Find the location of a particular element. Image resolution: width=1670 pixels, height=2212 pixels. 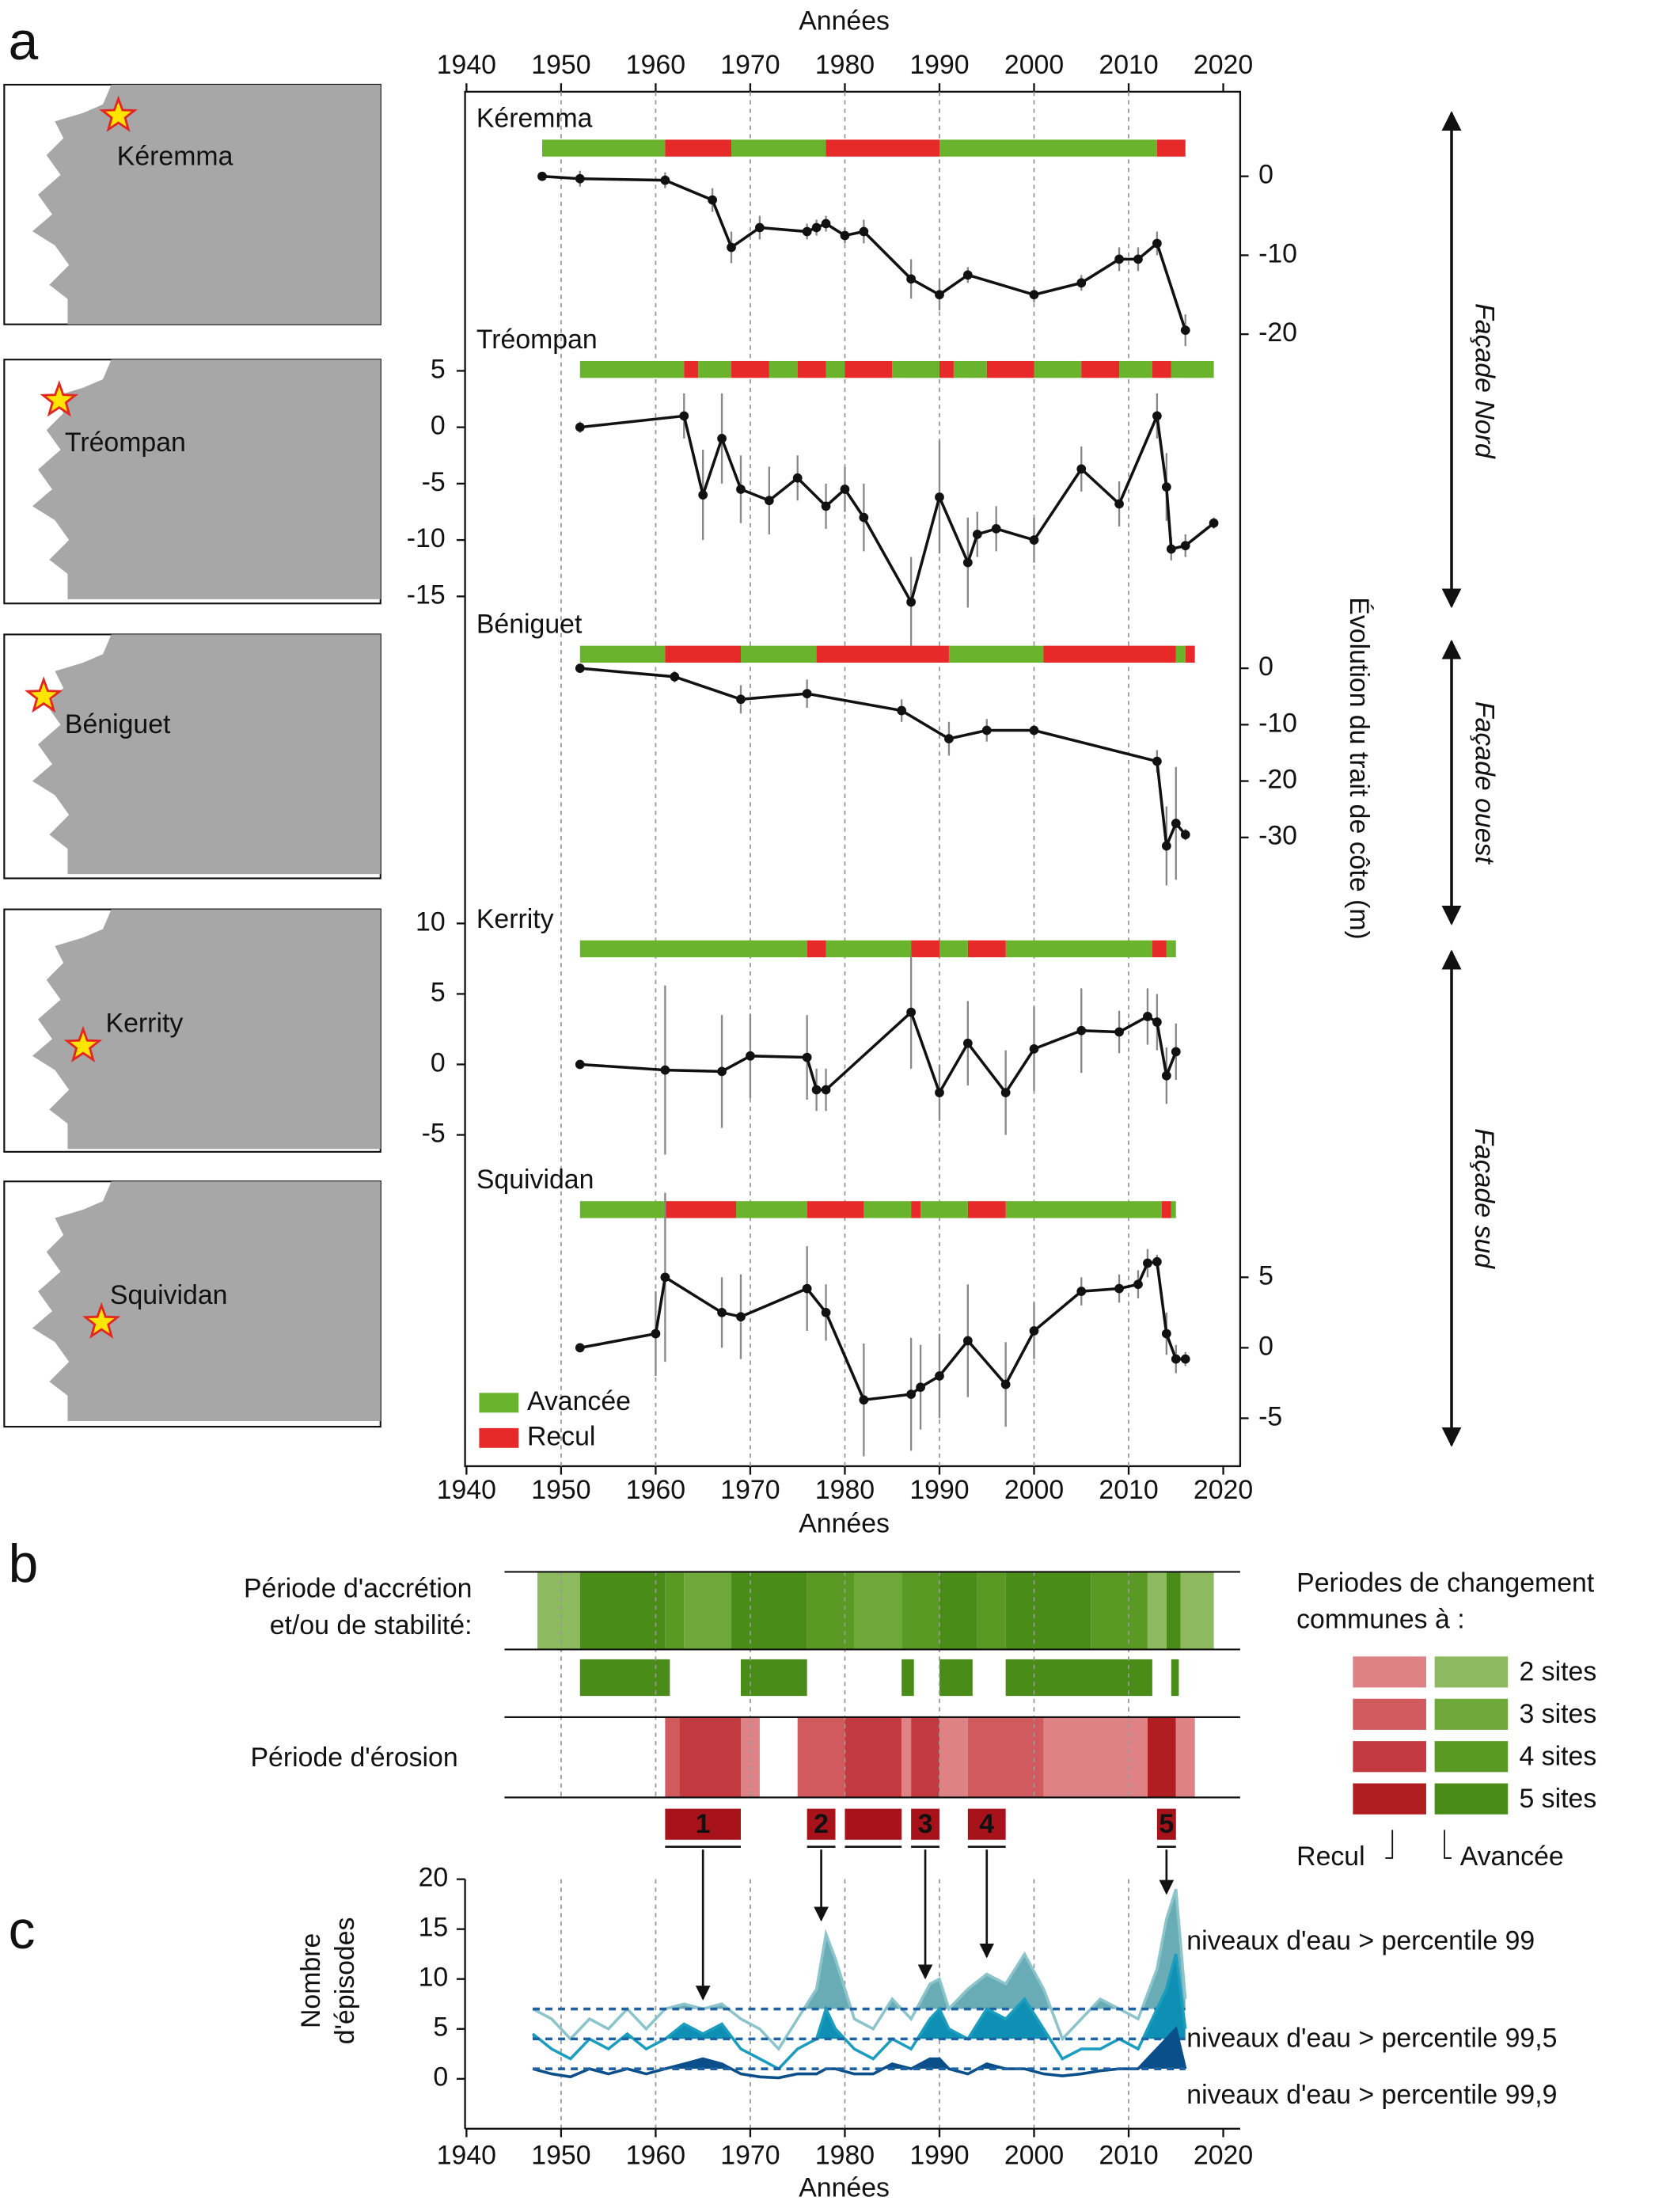

x-tick-label: 2000 is located at coordinates (1034, 2155).